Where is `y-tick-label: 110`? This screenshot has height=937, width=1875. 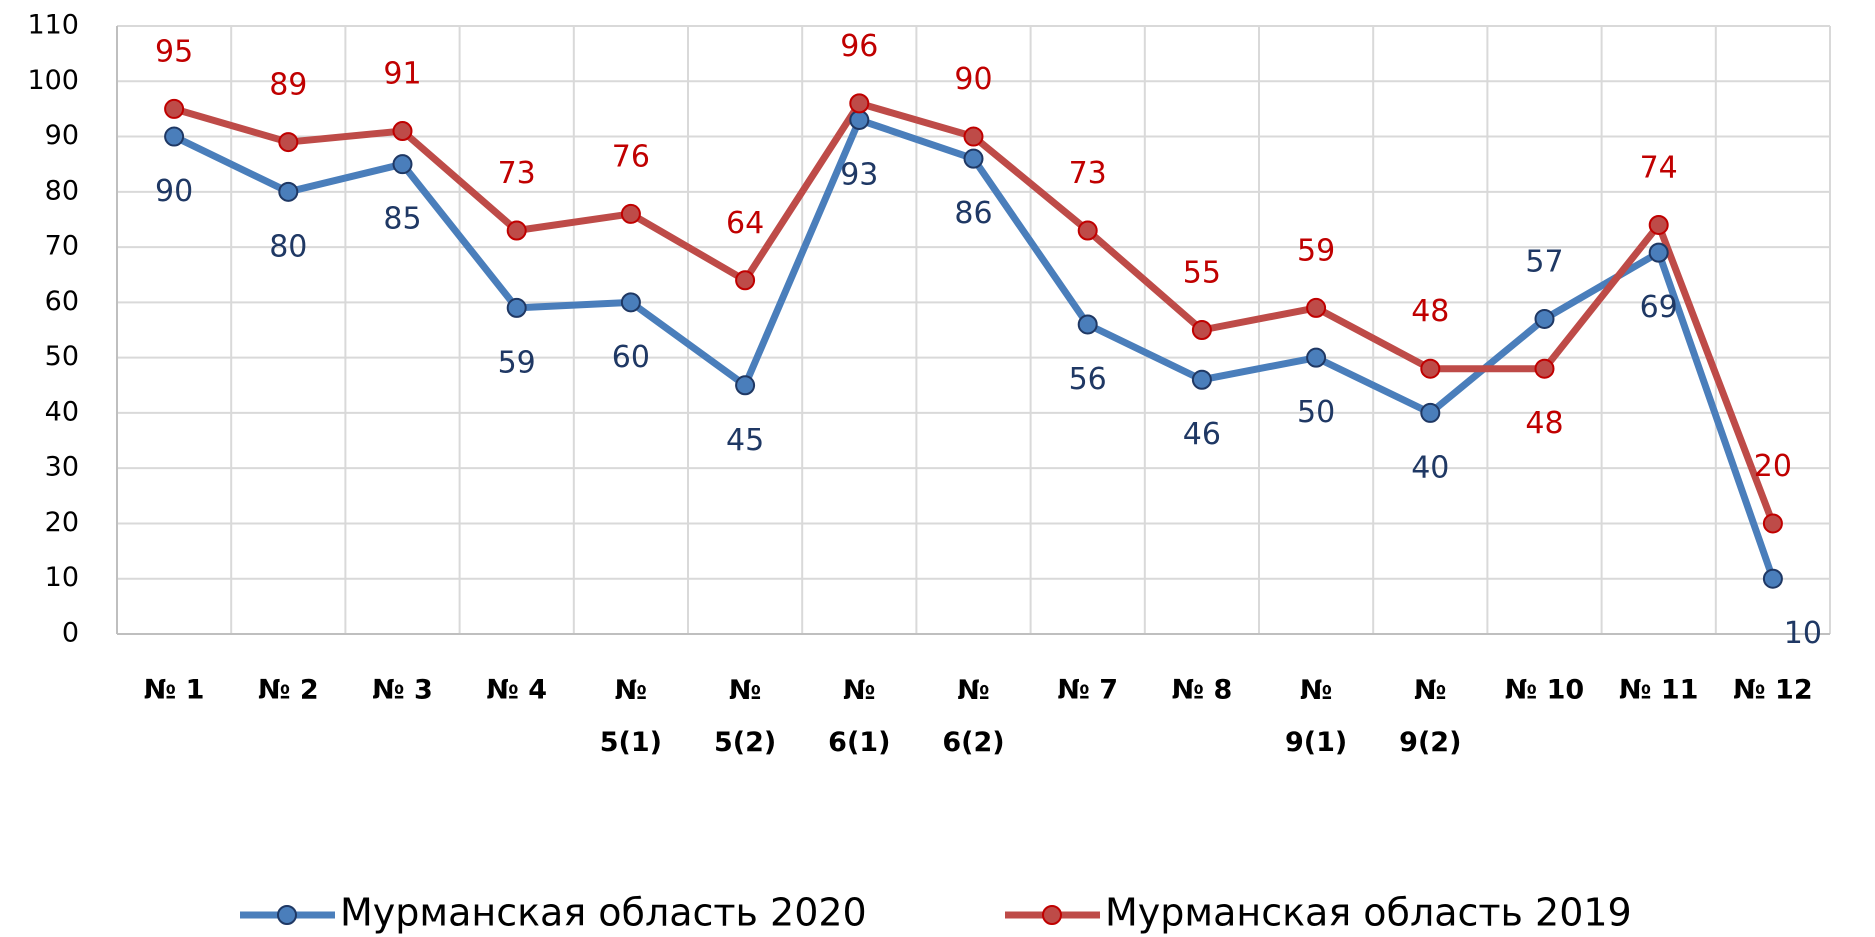 y-tick-label: 110 is located at coordinates (53, 25).